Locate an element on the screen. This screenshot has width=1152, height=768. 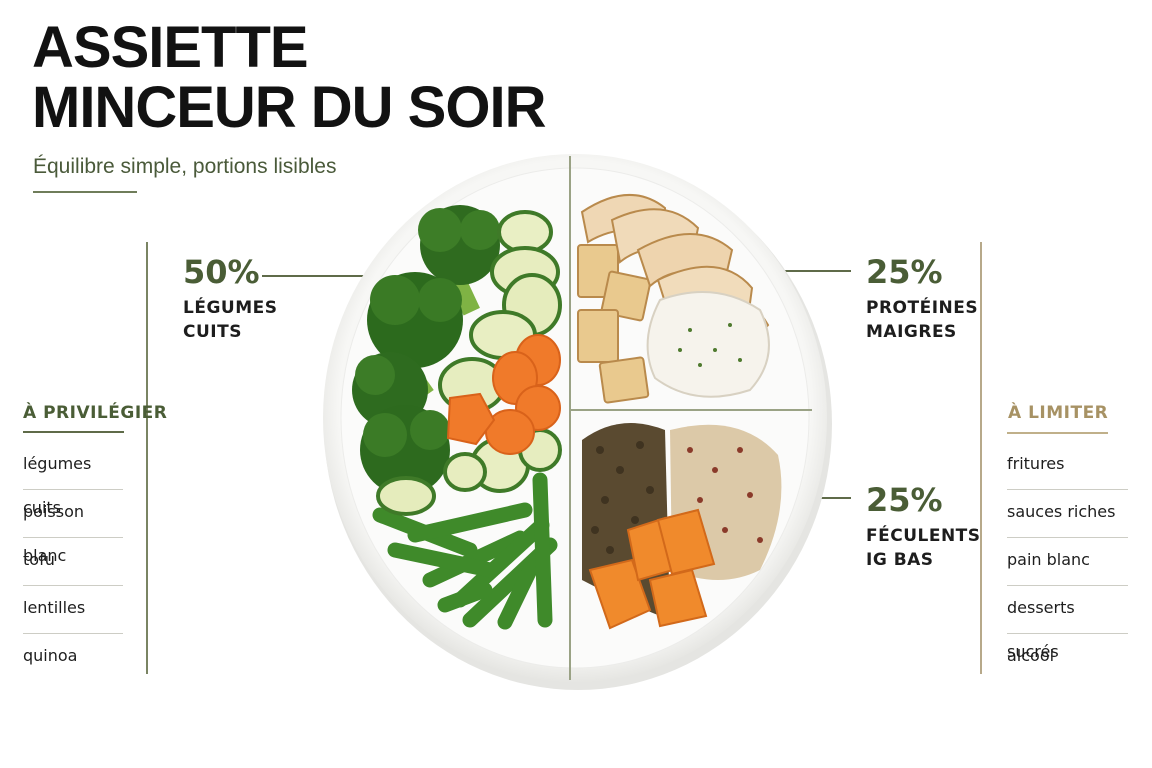
zucchini-slices is located at coordinates (469, 363).